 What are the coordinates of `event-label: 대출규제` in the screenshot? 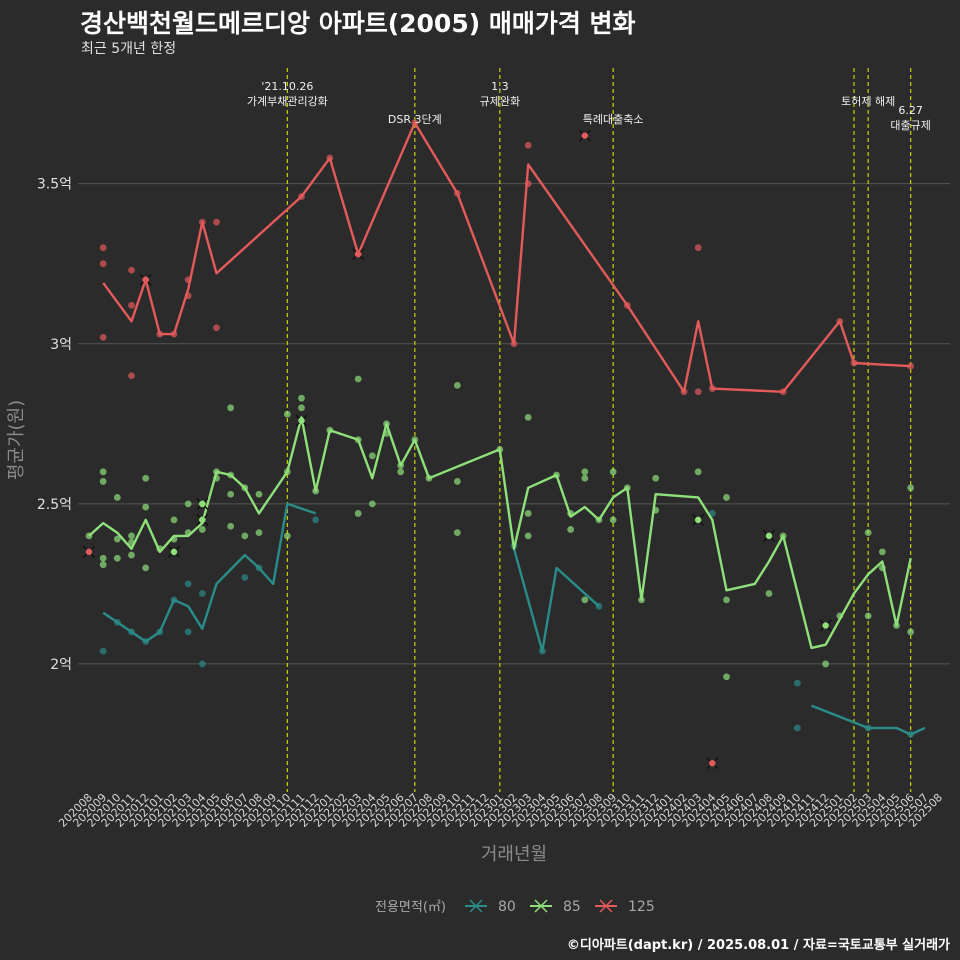 It's located at (910, 125).